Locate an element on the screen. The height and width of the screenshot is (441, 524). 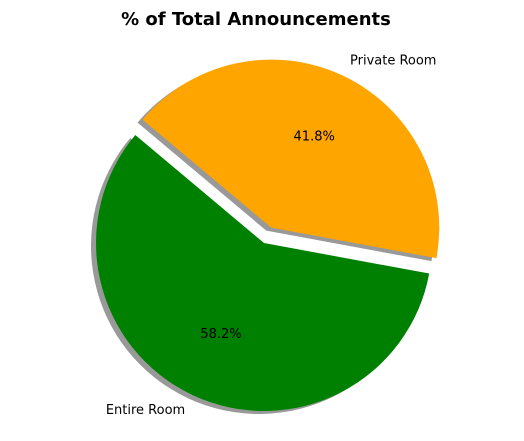
slice-label-private-room: Private Room is located at coordinates (393, 61).